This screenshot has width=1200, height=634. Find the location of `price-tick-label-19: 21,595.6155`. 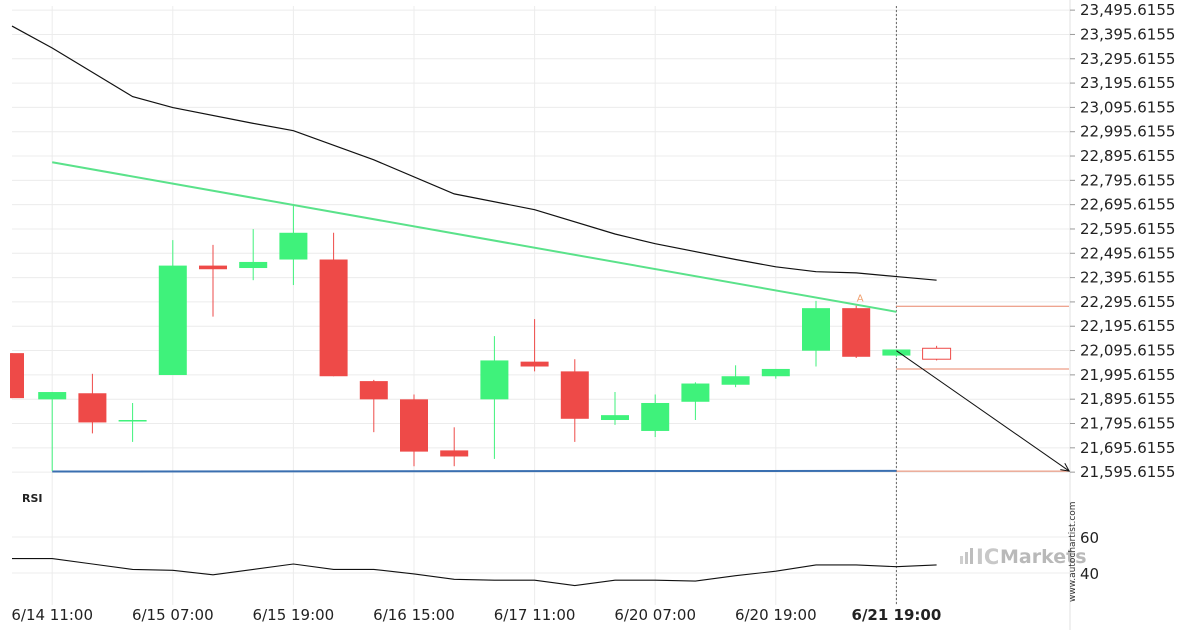

price-tick-label-19: 21,595.6155 is located at coordinates (1127, 472).